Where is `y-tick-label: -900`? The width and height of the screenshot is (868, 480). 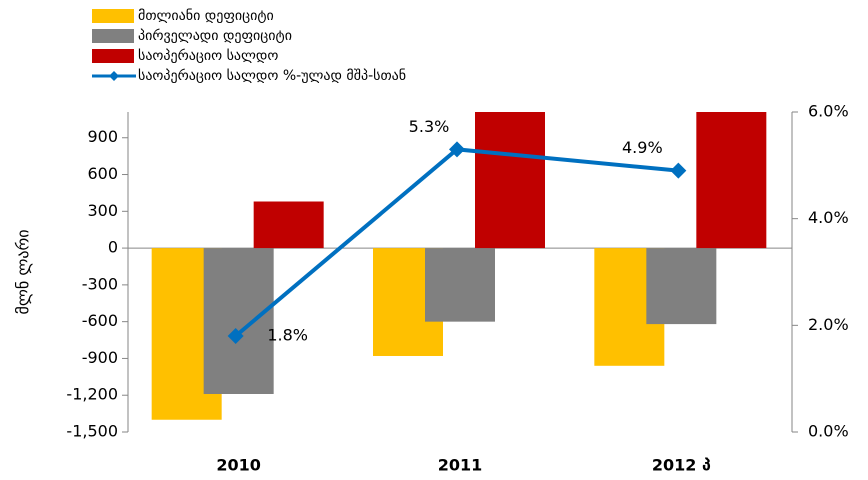 y-tick-label: -900 is located at coordinates (100, 357).